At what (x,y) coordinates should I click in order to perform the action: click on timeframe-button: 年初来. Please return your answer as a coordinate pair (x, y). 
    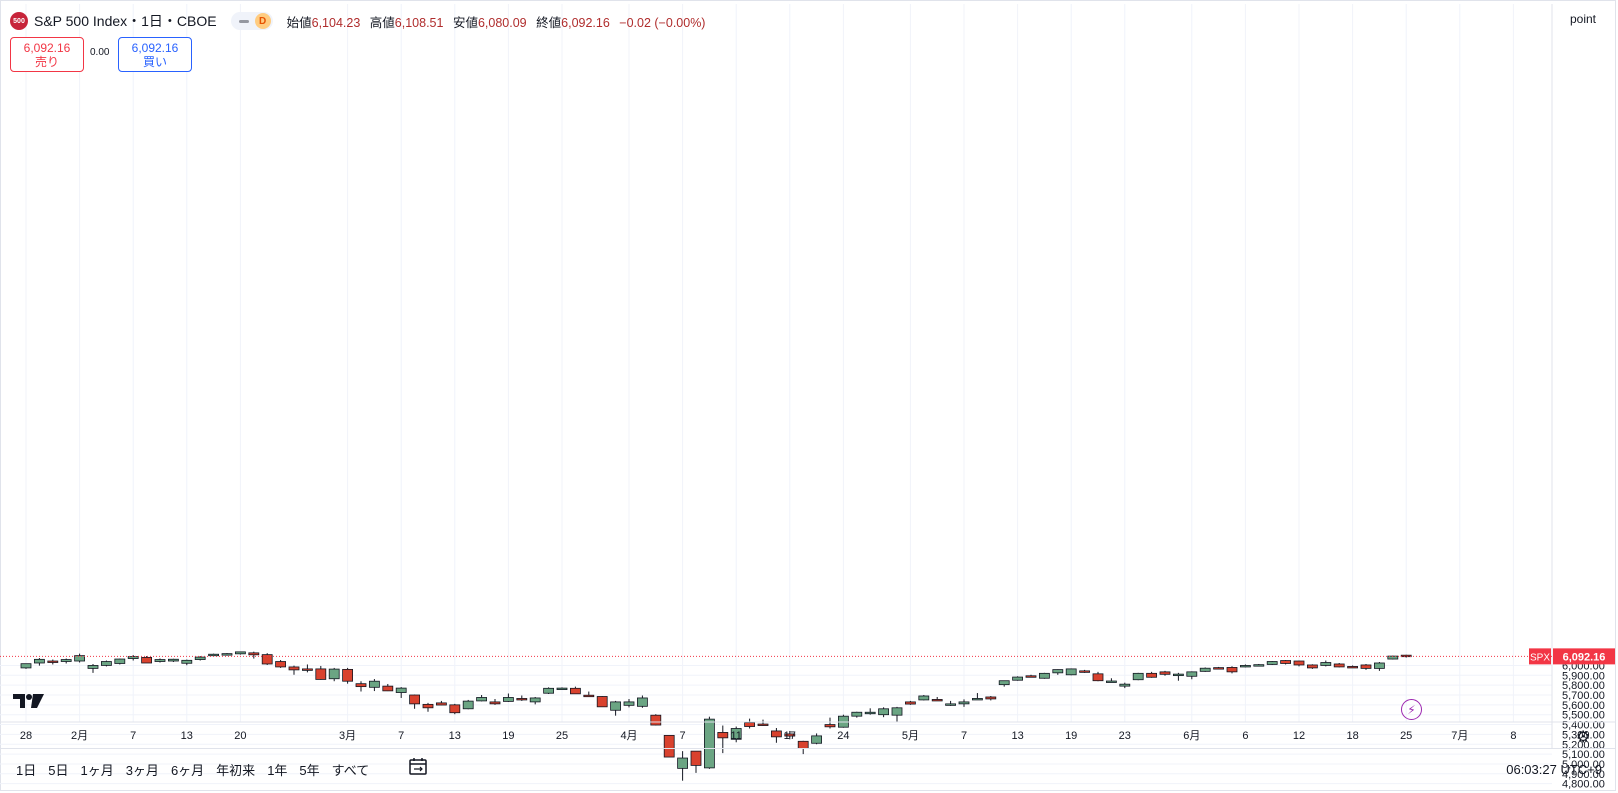
    Looking at the image, I should click on (236, 770).